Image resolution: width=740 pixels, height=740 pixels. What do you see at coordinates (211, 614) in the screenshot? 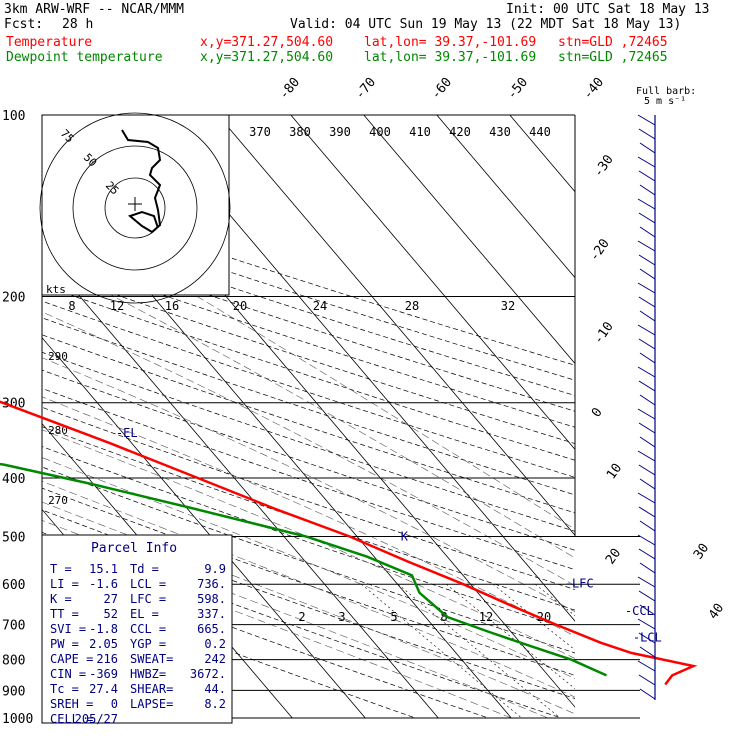
I see `parcel-info-value: 337.` at bounding box center [211, 614].